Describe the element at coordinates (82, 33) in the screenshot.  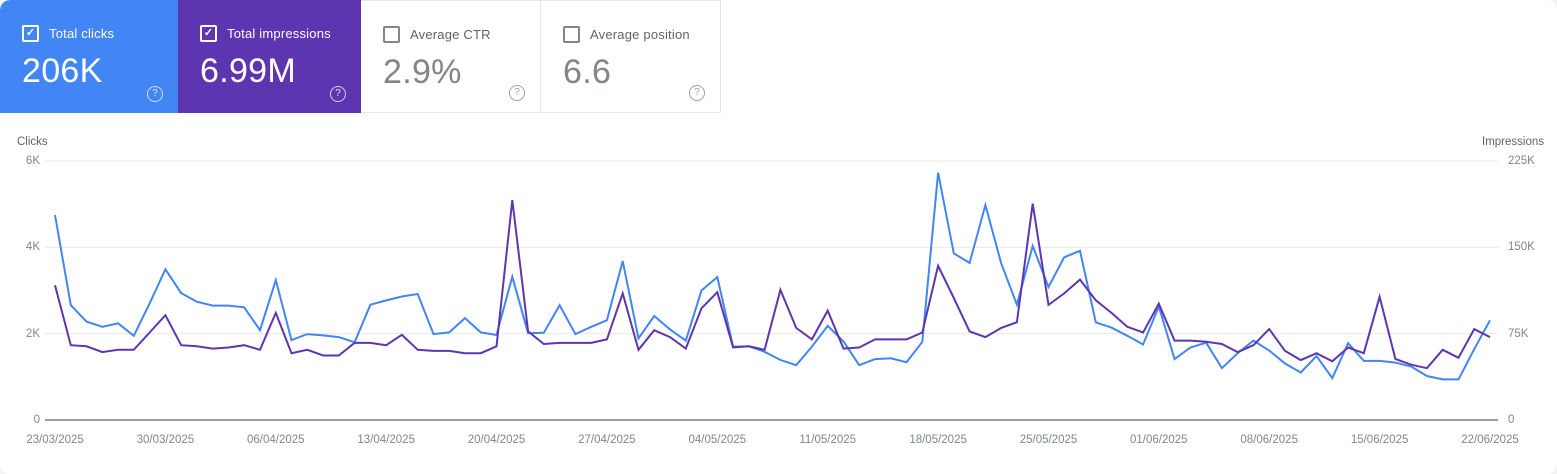
I see `card-label: Total clicks` at that location.